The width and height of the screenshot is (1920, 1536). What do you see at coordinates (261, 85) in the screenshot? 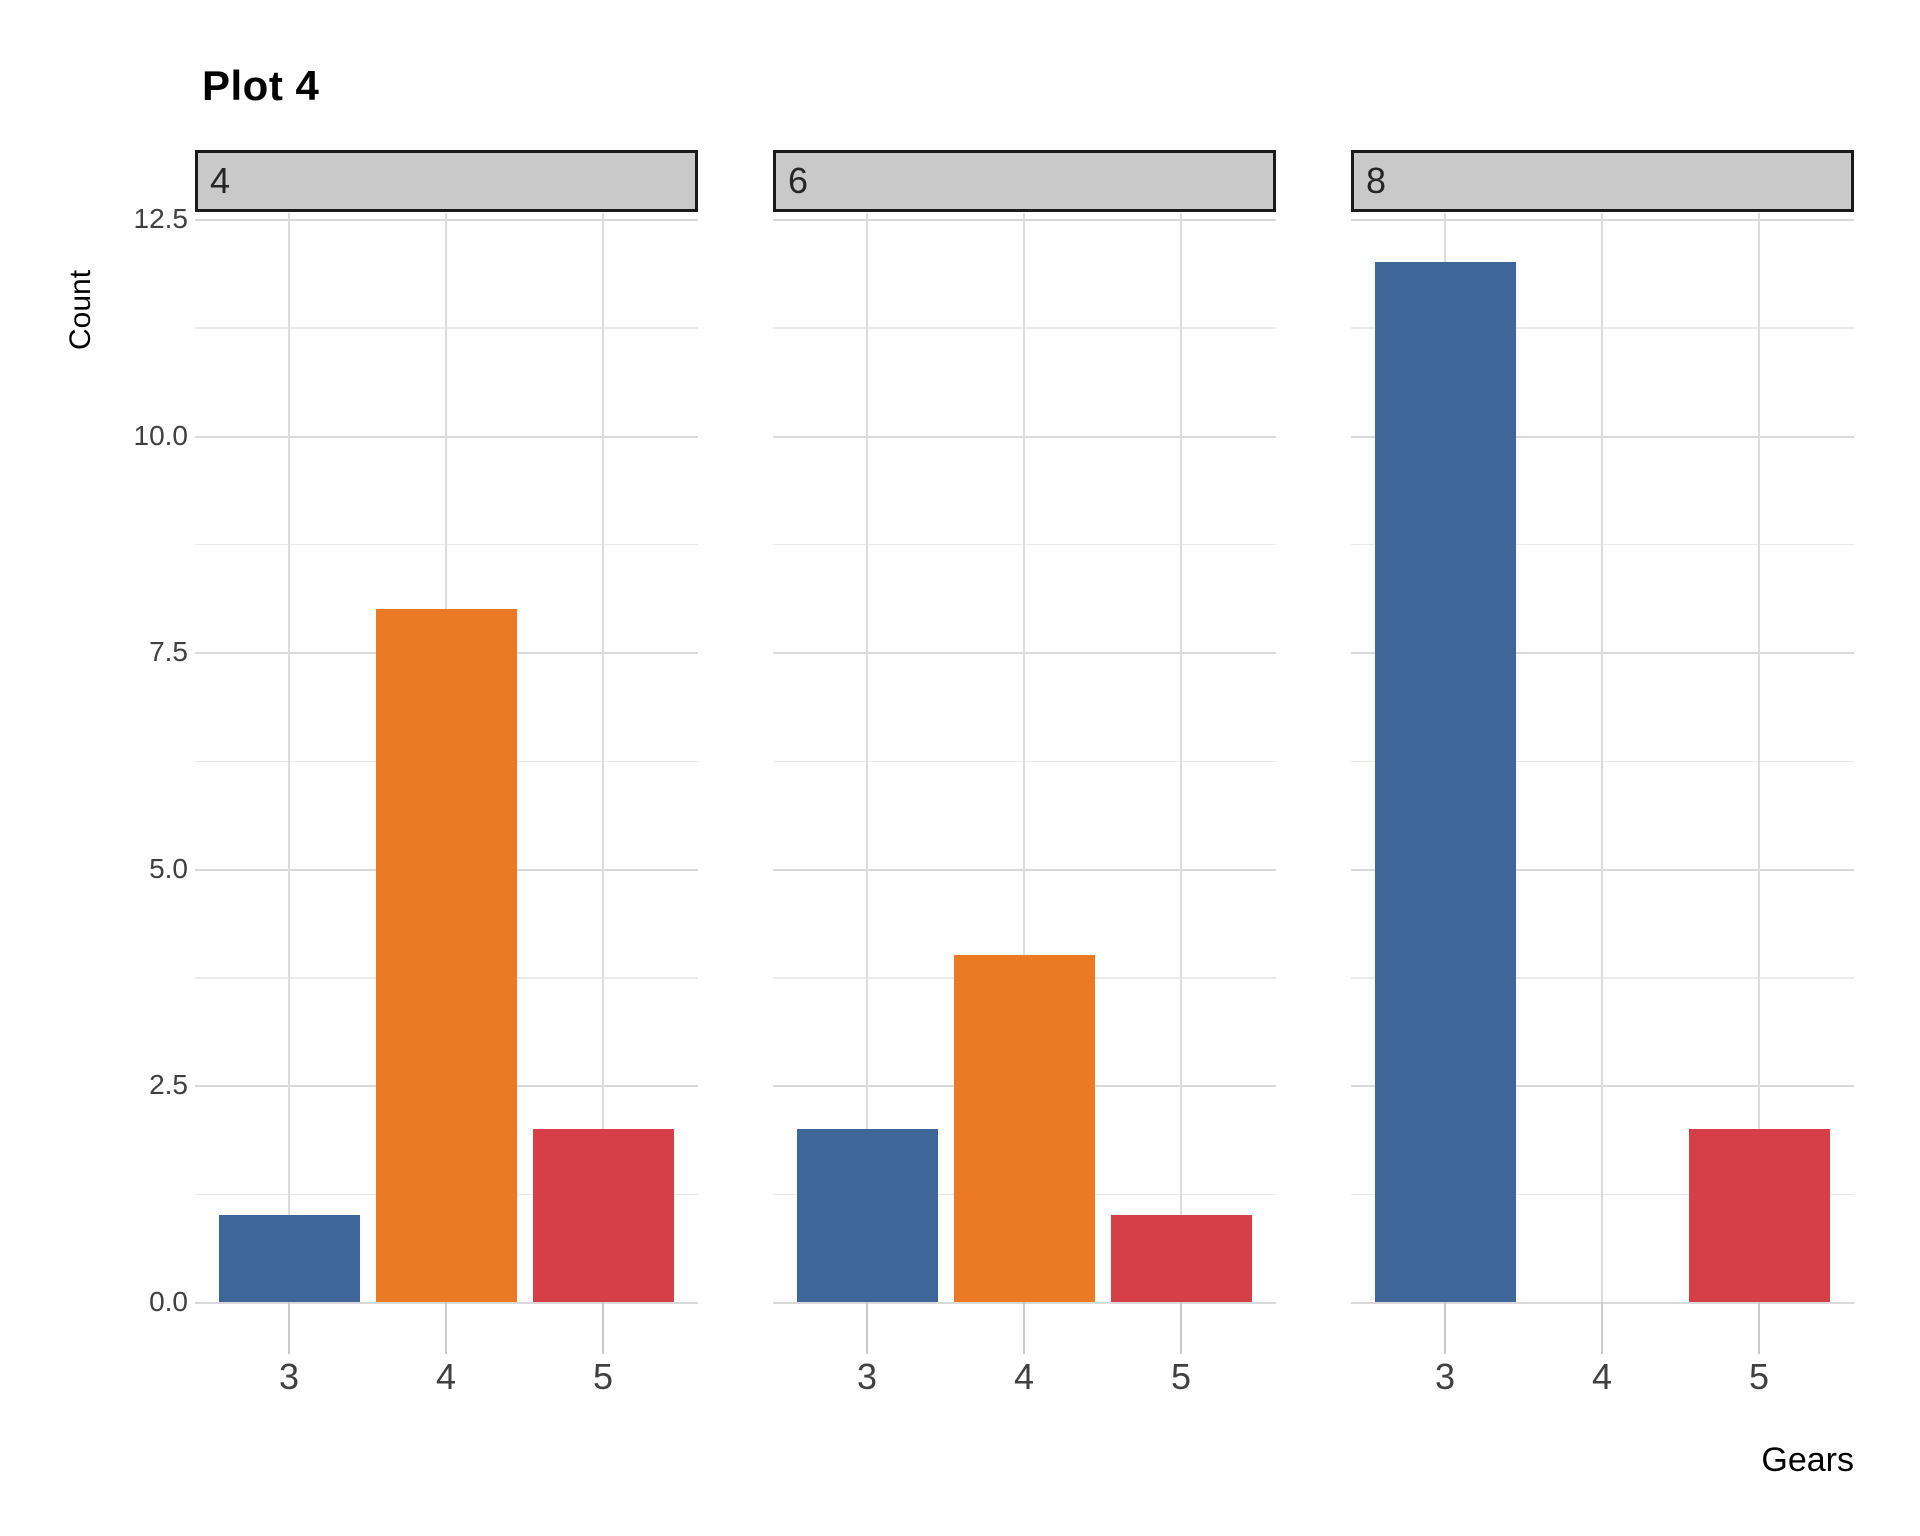
I see `chart-title: Plot 4` at bounding box center [261, 85].